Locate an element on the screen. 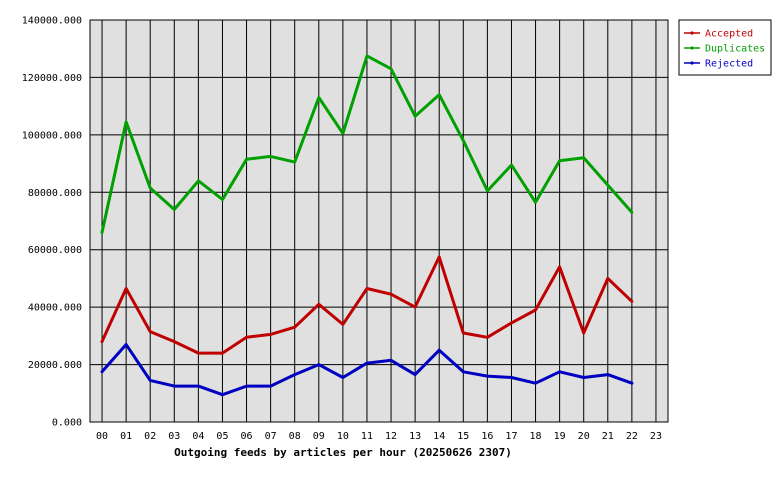  legend-marker-duplicates is located at coordinates (692, 48).